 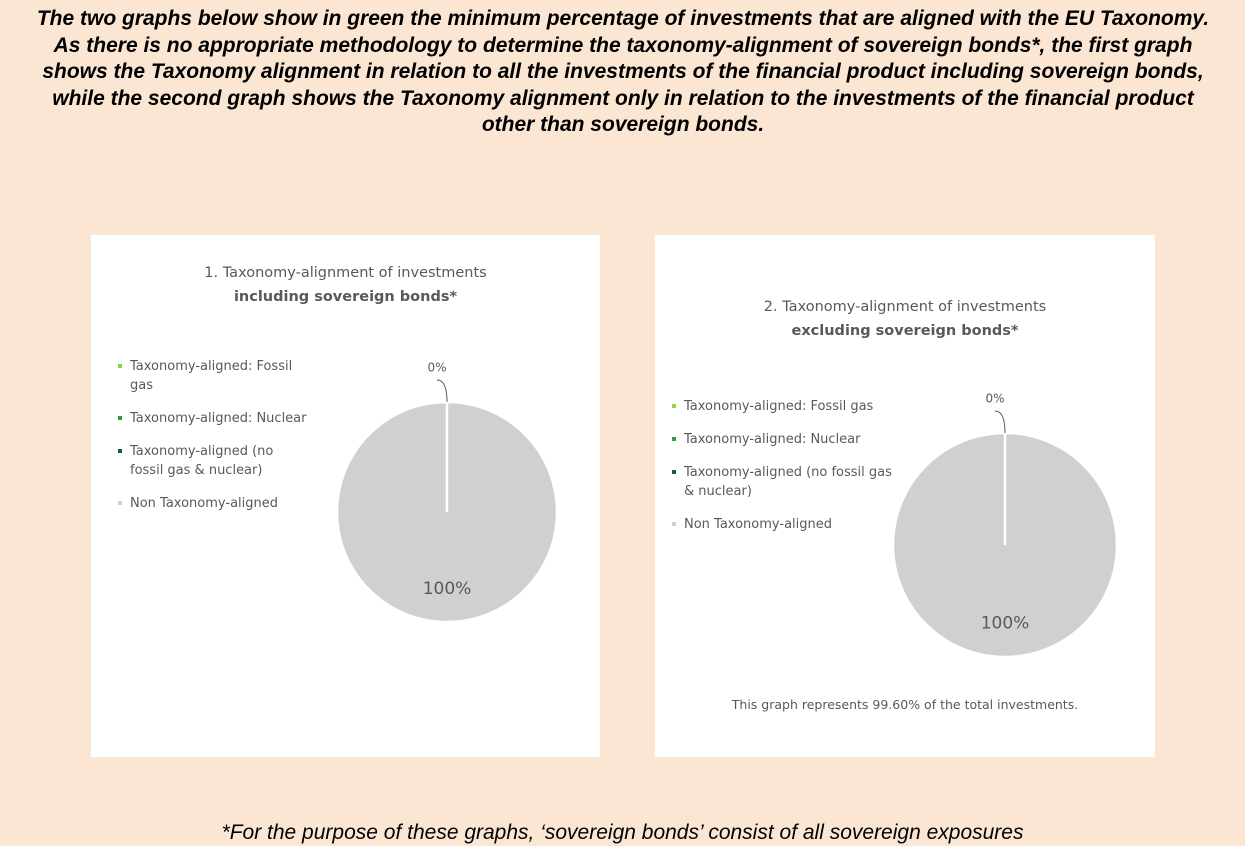 I want to click on chart-title: 1. Taxonomy-alignment of investments, so click(x=345, y=273).